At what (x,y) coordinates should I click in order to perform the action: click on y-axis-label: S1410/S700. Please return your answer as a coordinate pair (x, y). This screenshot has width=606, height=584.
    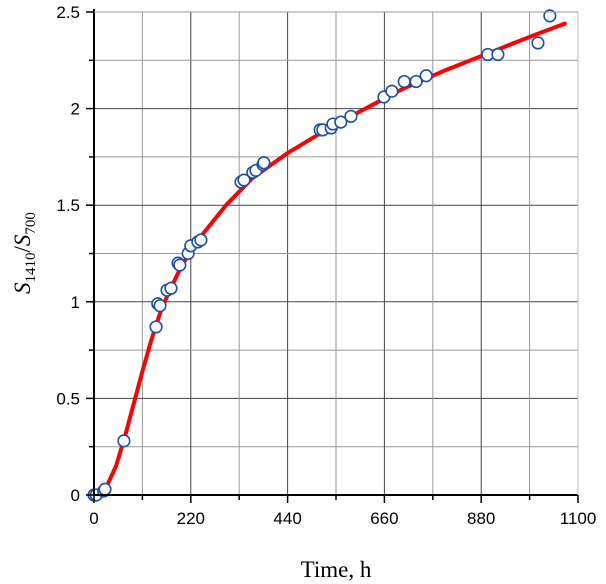
    Looking at the image, I should click on (24, 253).